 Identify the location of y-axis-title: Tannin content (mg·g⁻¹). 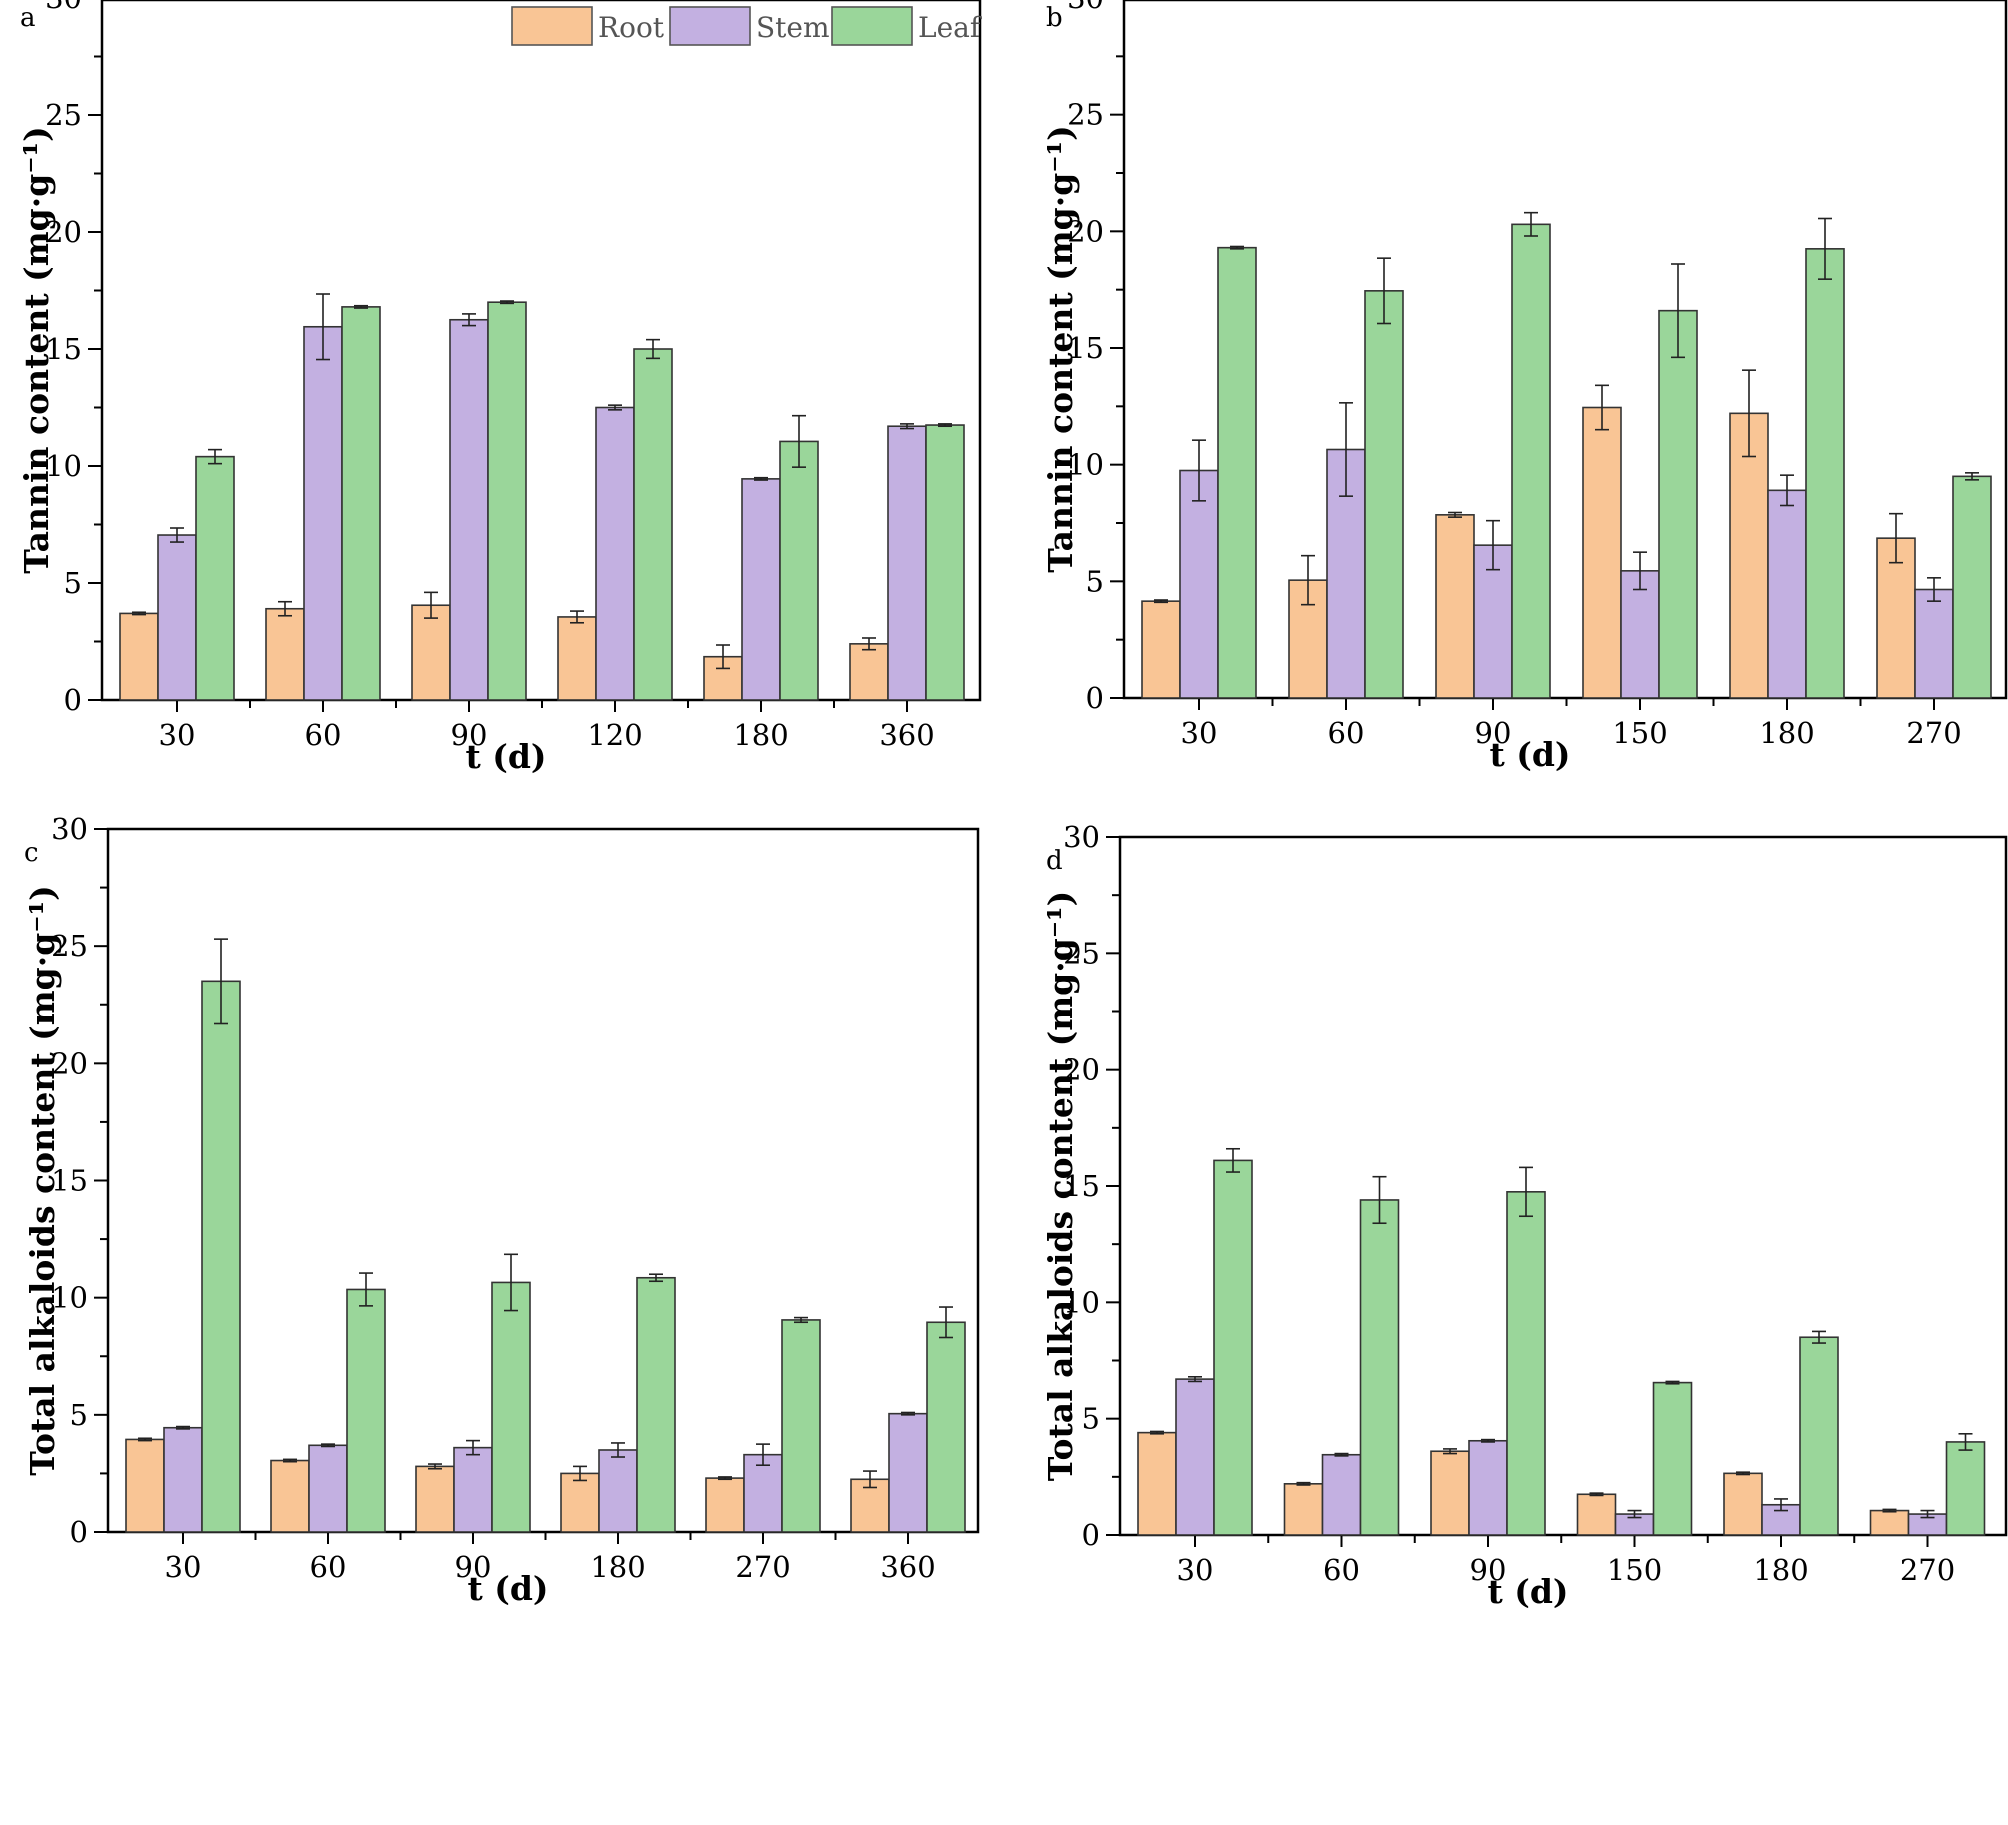
(36, 350).